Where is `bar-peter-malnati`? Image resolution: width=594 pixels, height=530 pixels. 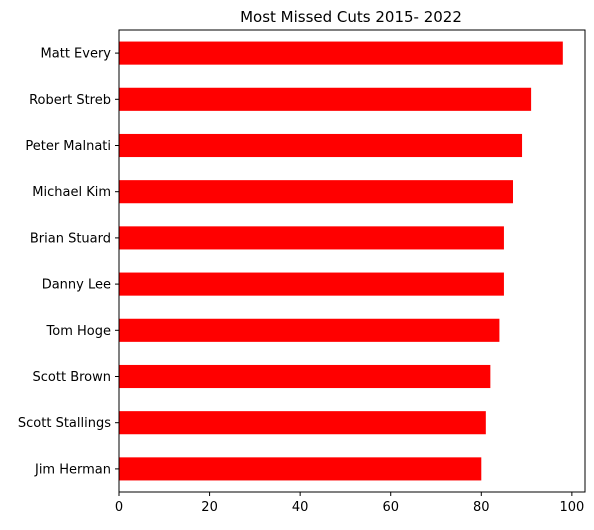
bar-peter-malnati is located at coordinates (321, 145).